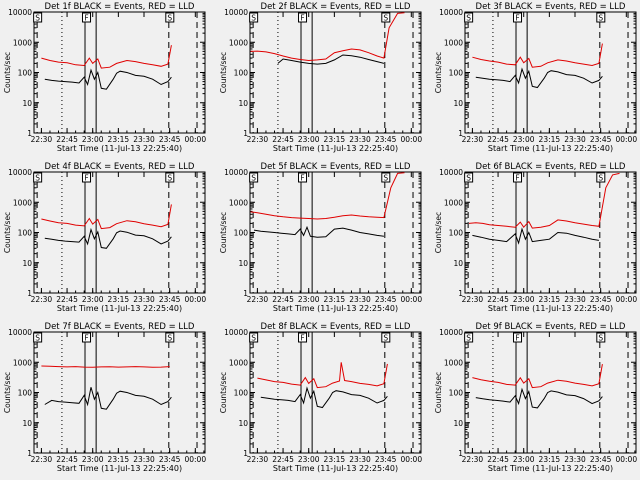  Describe the element at coordinates (336, 327) in the screenshot. I see `panel-title: Det 8f BLACK = Events, RED = LLD` at that location.